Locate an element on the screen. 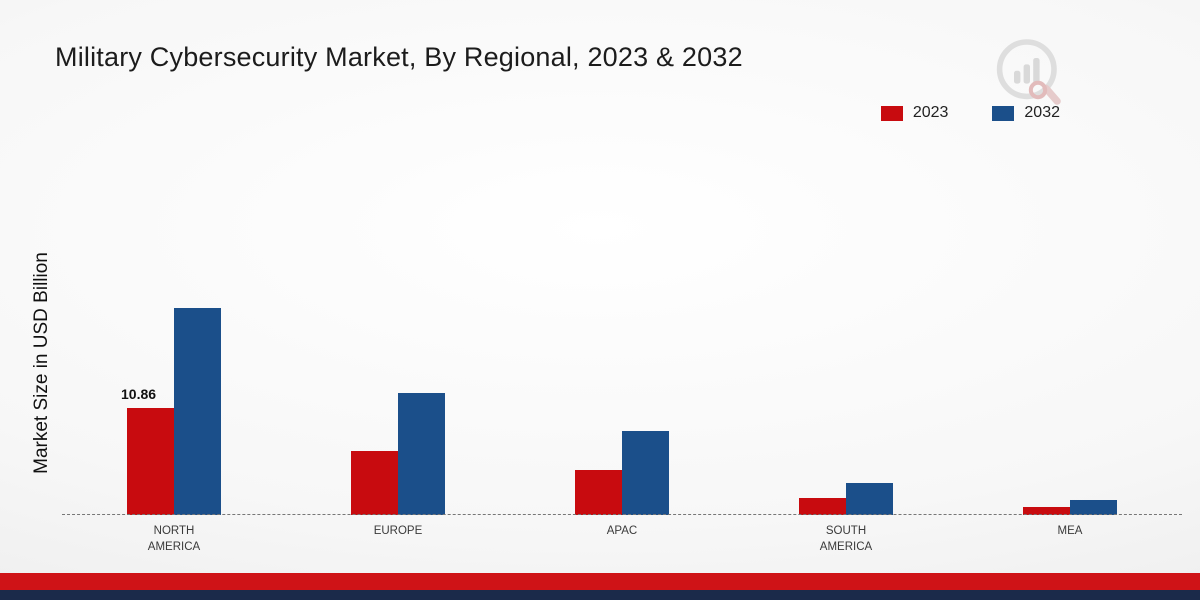 The width and height of the screenshot is (1200, 600). legend-swatch-2023 is located at coordinates (891, 113).